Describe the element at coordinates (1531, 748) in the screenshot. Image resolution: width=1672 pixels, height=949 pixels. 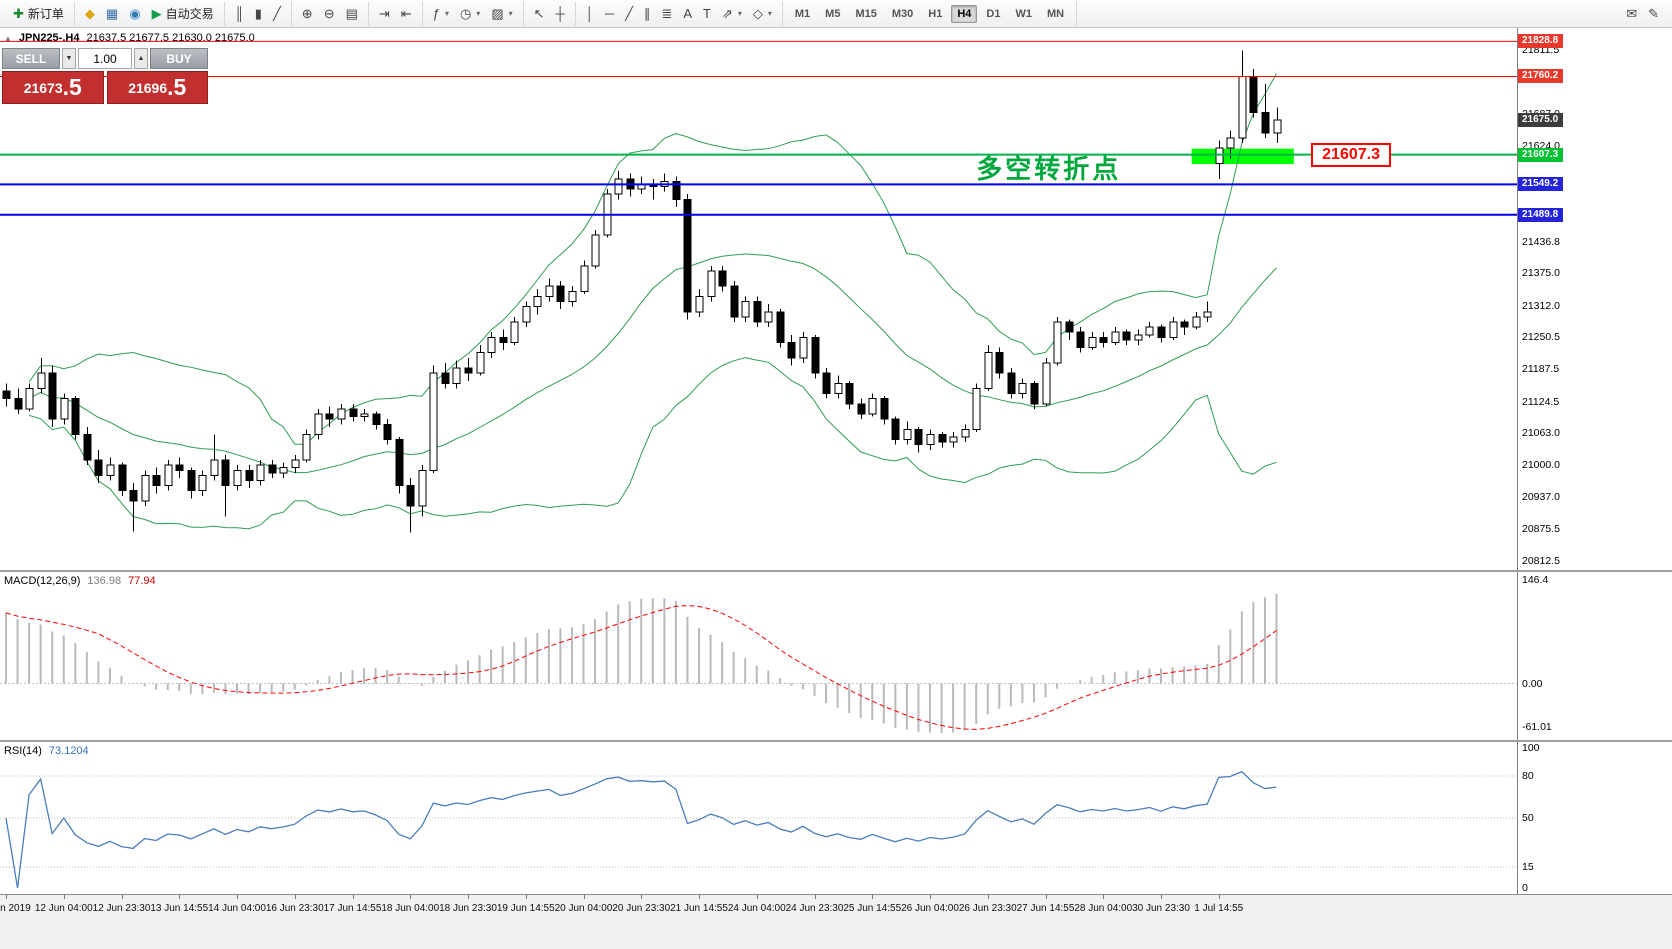
I see `rsi-axis-label: 100` at that location.